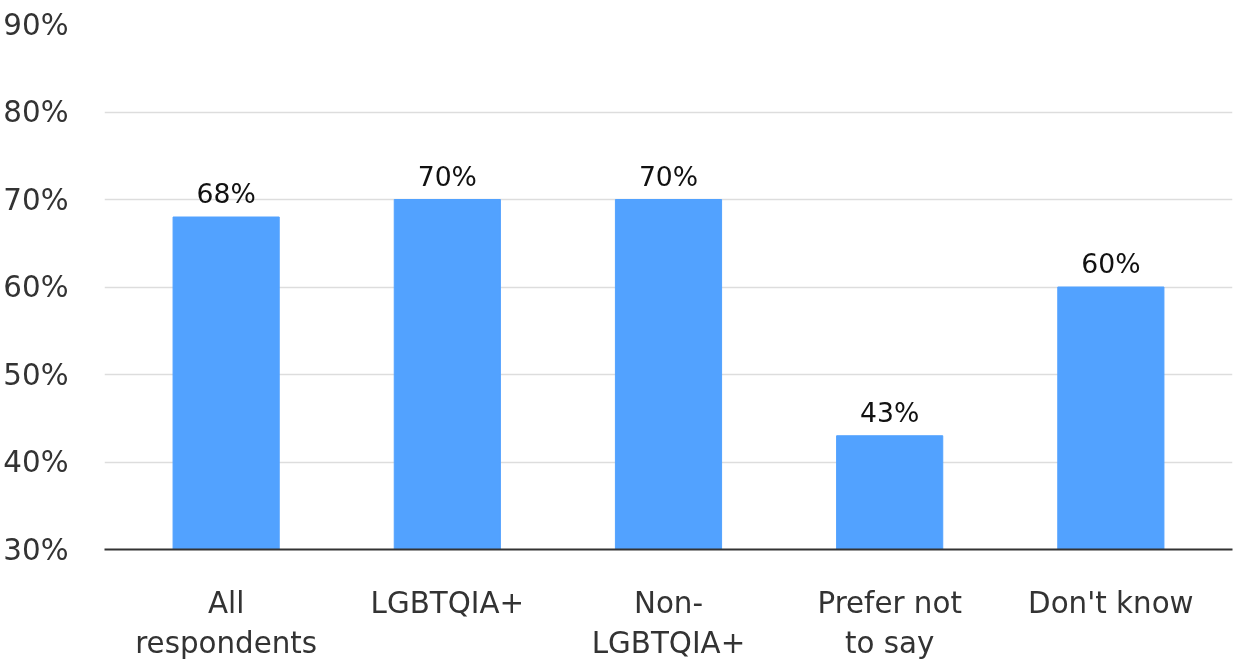  What do you see at coordinates (889, 623) in the screenshot?
I see `x-tick-label: Prefer not to say` at bounding box center [889, 623].